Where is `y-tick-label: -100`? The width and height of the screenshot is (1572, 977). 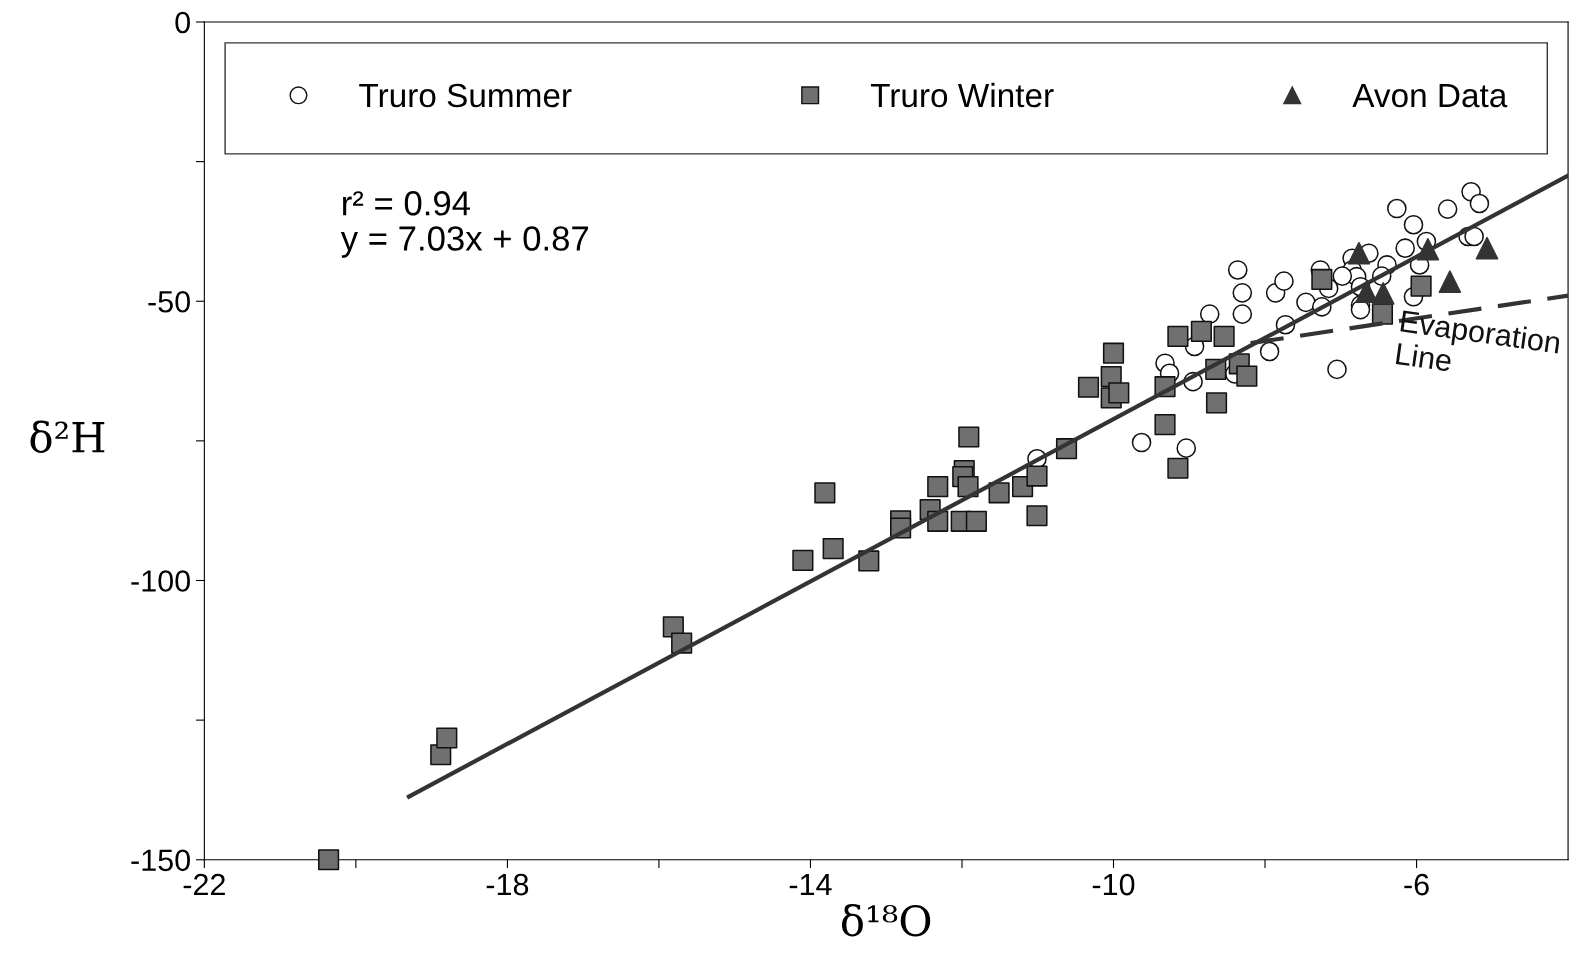
y-tick-label: -100 is located at coordinates (160, 581).